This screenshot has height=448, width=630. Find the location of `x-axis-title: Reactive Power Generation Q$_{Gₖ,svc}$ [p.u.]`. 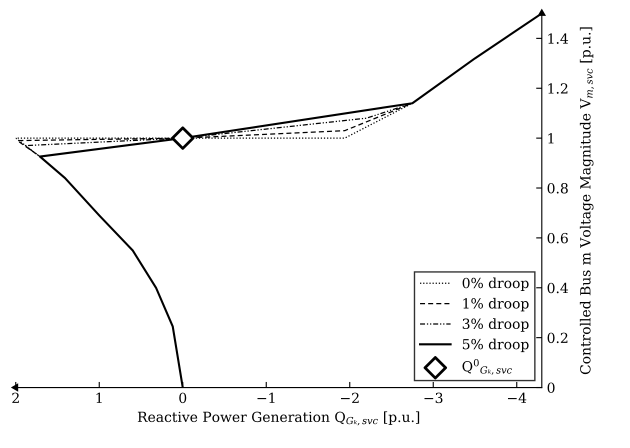

x-axis-title: Reactive Power Generation Q$_{Gₖ,svc}$ [p.u.] is located at coordinates (279, 418).